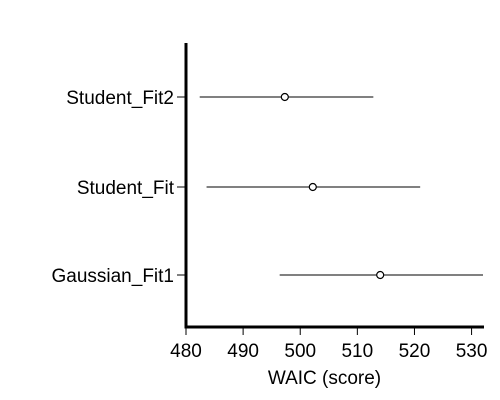 The height and width of the screenshot is (400, 500). I want to click on x-tick-label: 500, so click(300, 351).